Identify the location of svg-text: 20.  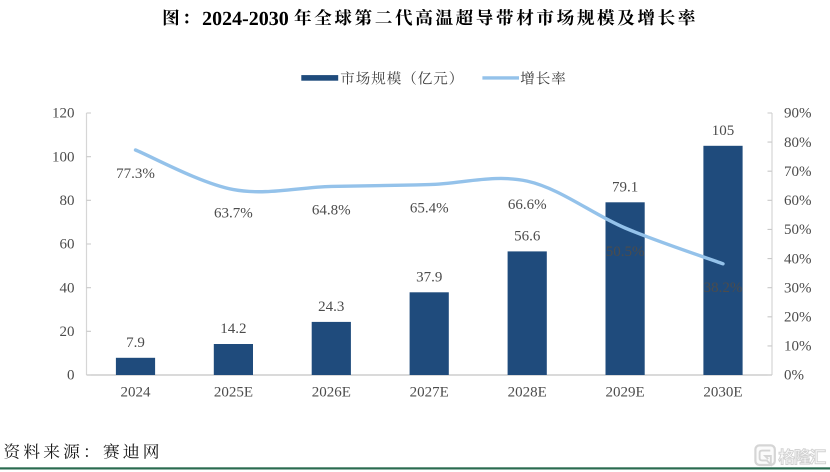
(67, 332).